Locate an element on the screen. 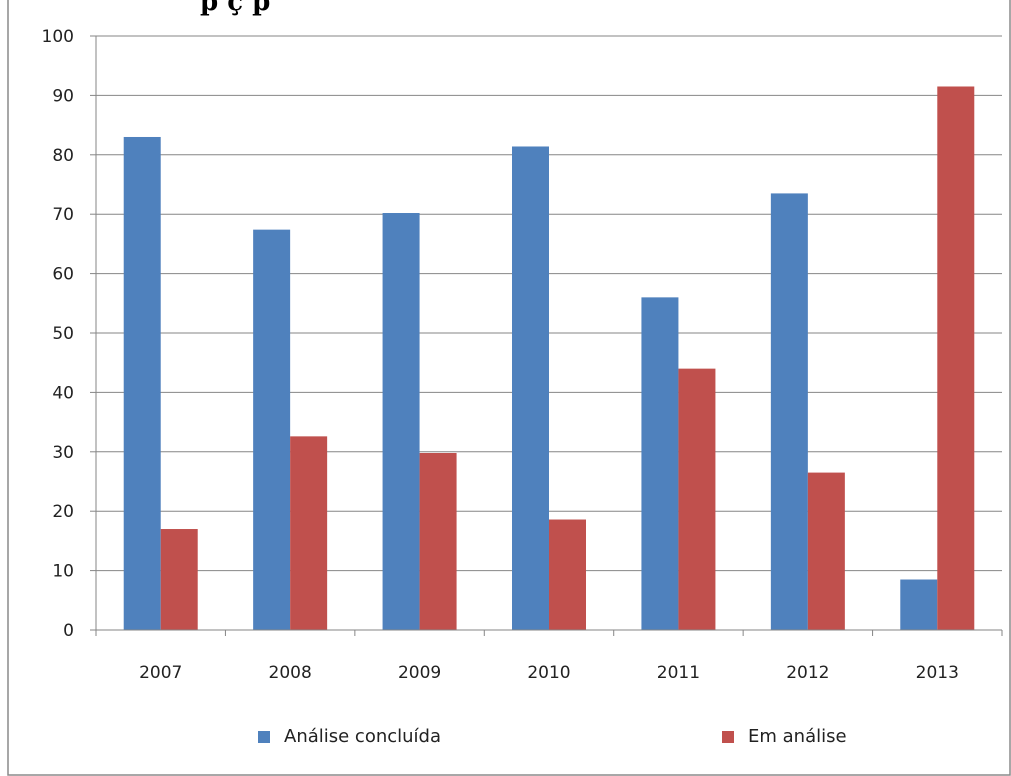  legend-label: Análise concluída is located at coordinates (362, 736).